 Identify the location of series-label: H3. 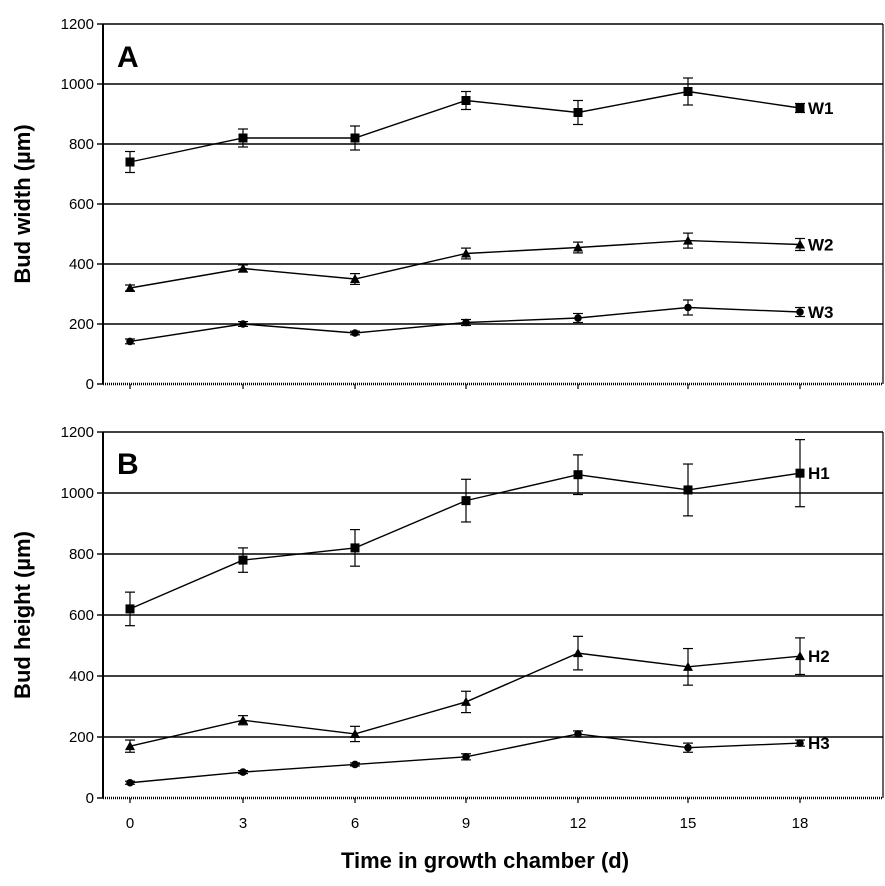
(819, 743).